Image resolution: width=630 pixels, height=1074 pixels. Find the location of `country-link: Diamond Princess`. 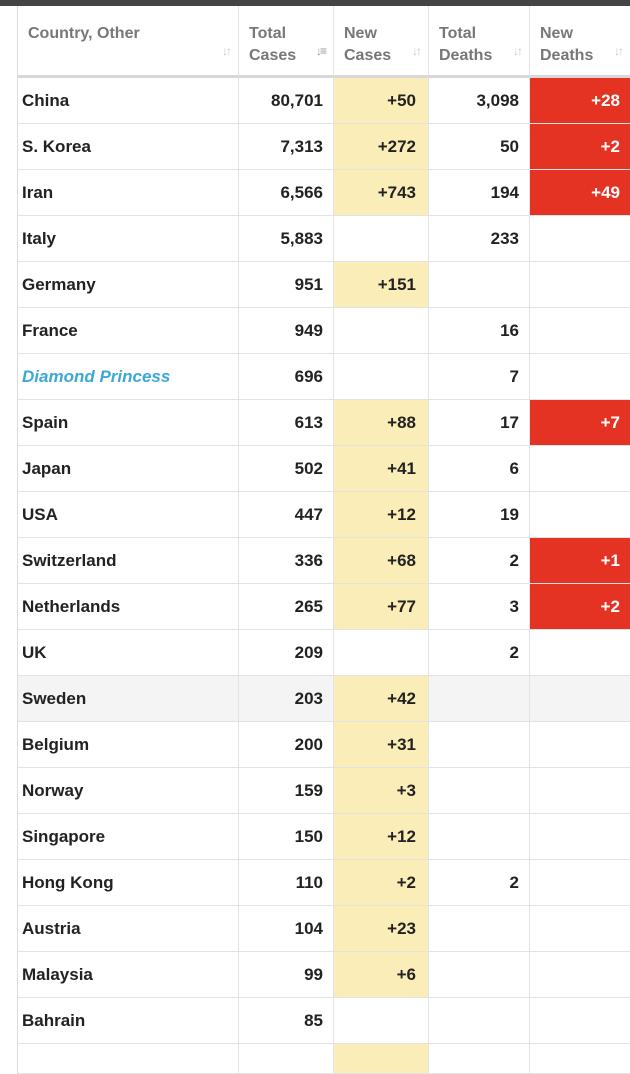

country-link: Diamond Princess is located at coordinates (96, 376).